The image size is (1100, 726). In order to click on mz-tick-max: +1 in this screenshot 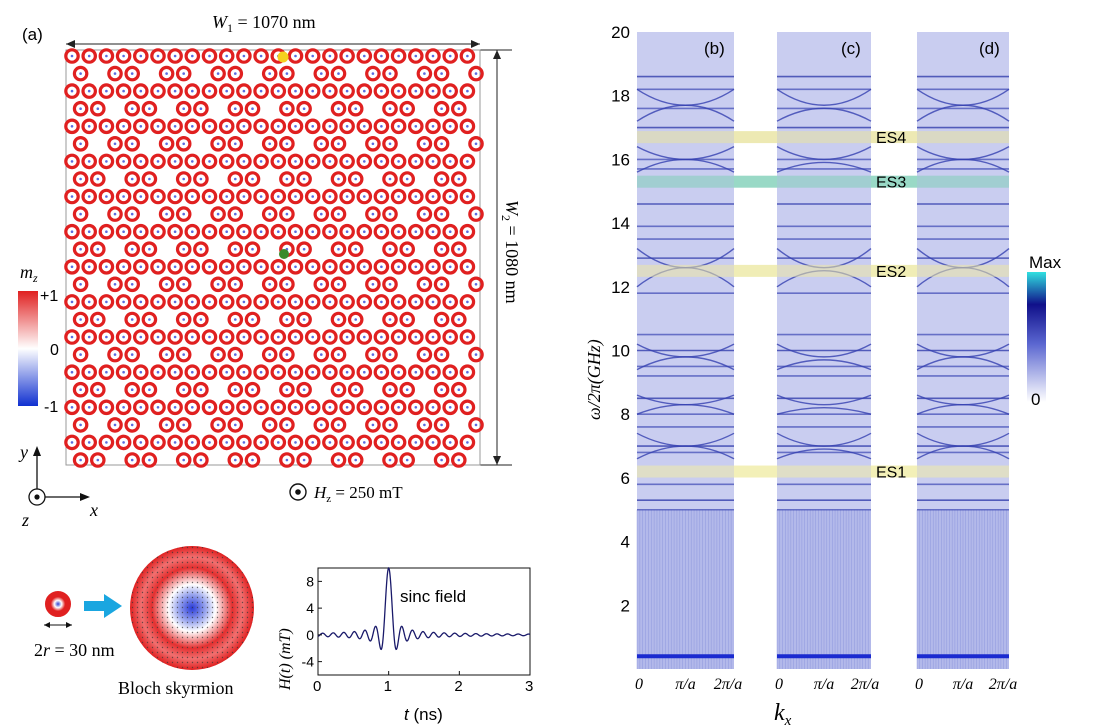, I will do `click(49, 296)`.